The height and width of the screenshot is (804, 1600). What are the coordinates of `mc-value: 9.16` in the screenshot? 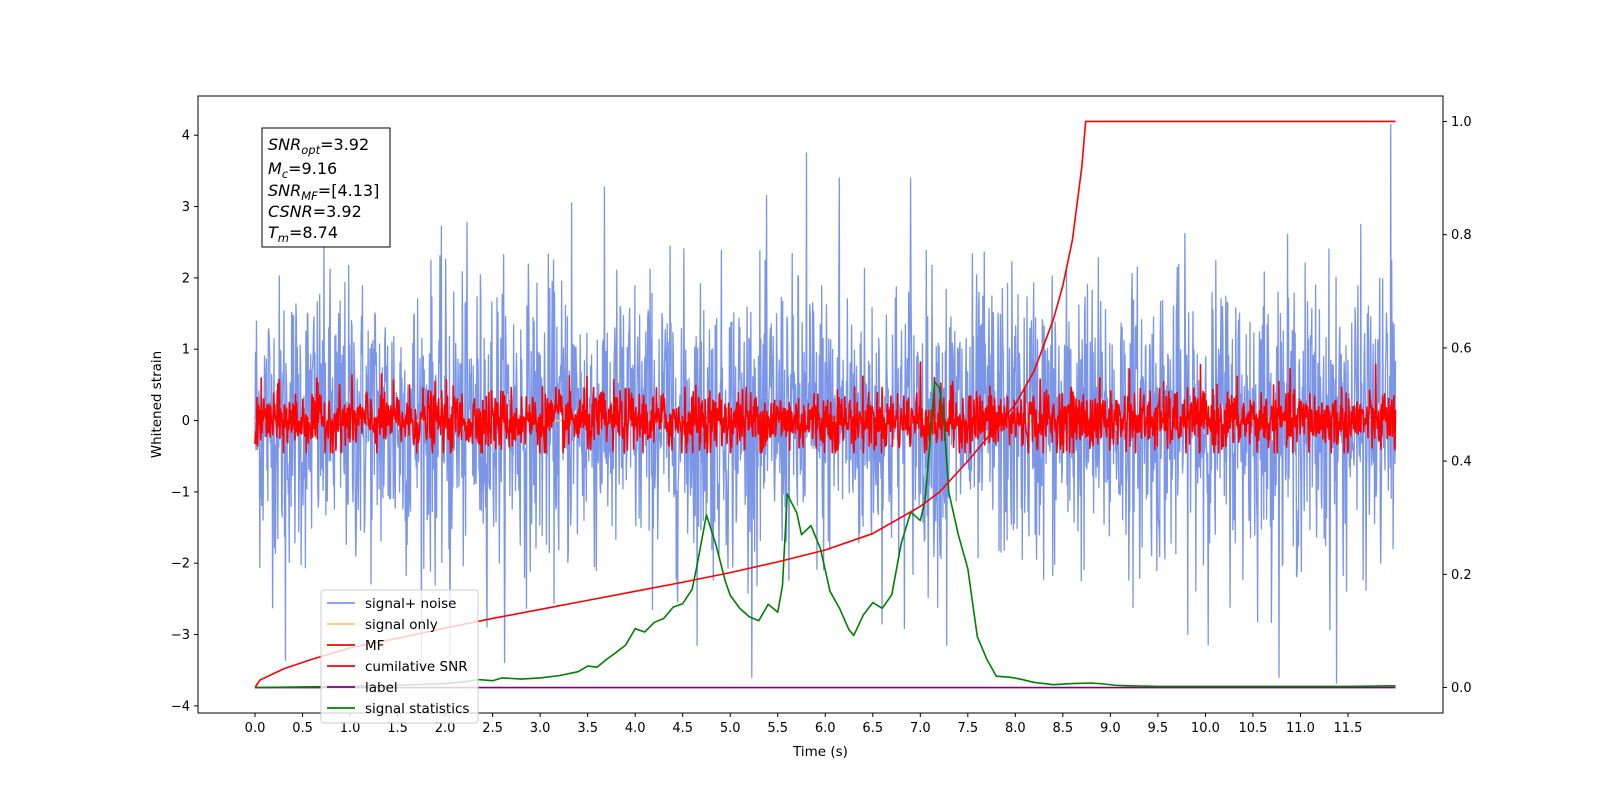 It's located at (320, 168).